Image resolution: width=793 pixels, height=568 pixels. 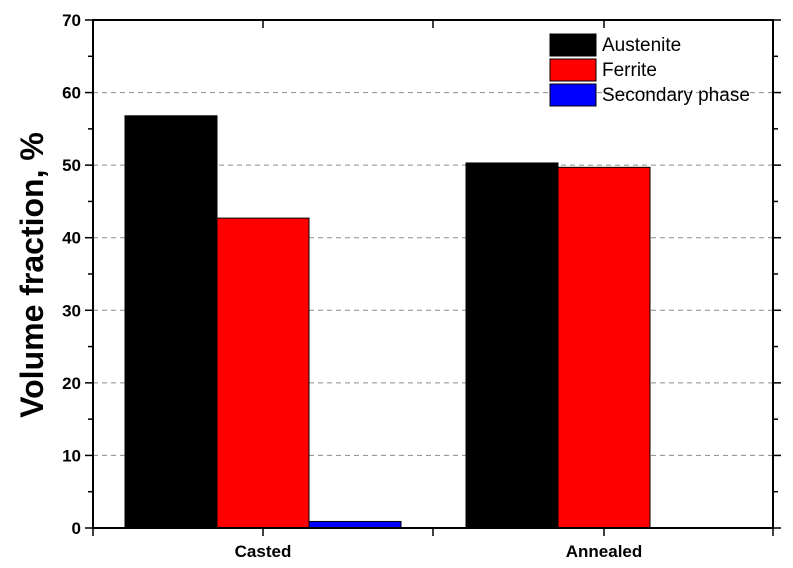 I want to click on y-tick-label-20: 20, so click(x=71, y=383).